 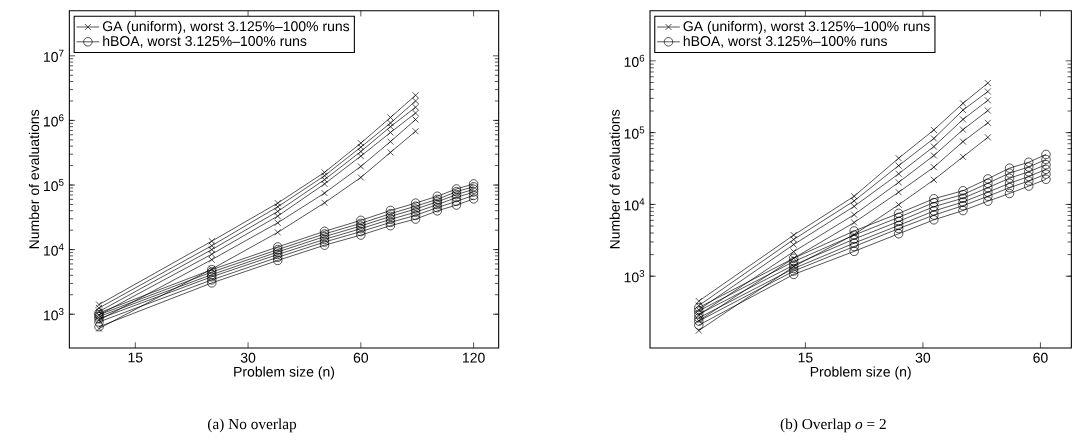 I want to click on x-tick-label: 120, so click(x=473, y=357).